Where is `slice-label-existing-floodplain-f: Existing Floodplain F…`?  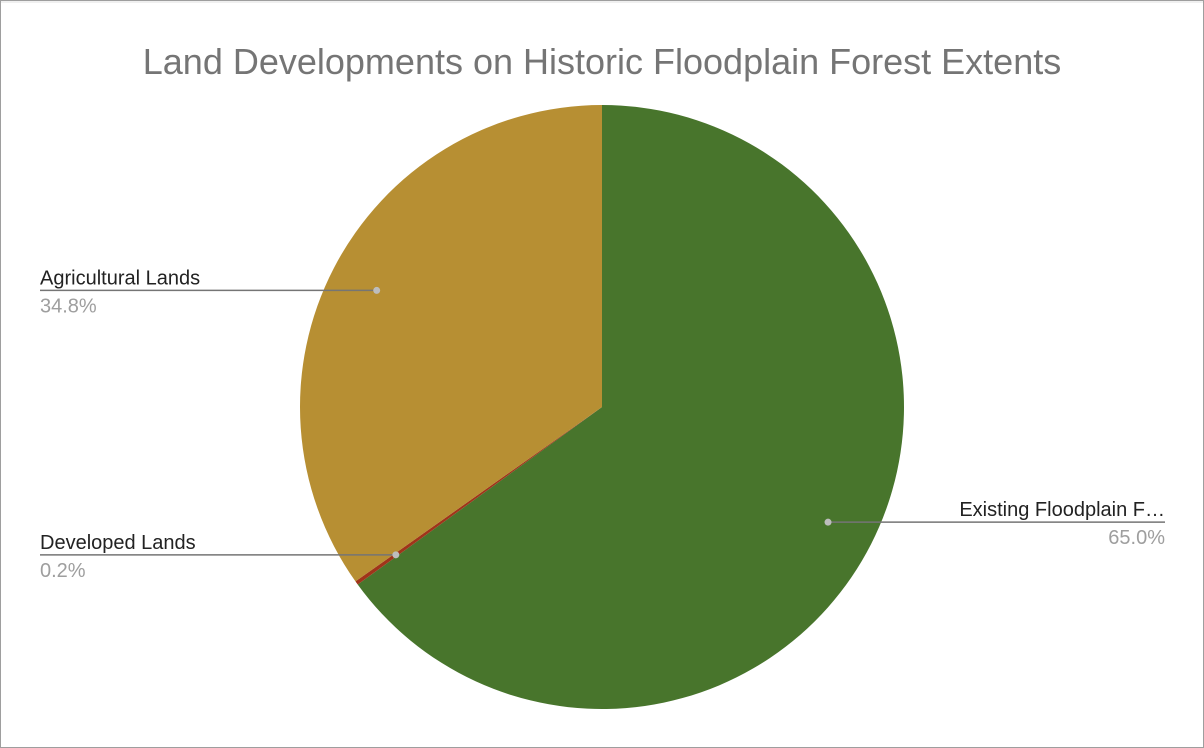 slice-label-existing-floodplain-f: Existing Floodplain F… is located at coordinates (1062, 510).